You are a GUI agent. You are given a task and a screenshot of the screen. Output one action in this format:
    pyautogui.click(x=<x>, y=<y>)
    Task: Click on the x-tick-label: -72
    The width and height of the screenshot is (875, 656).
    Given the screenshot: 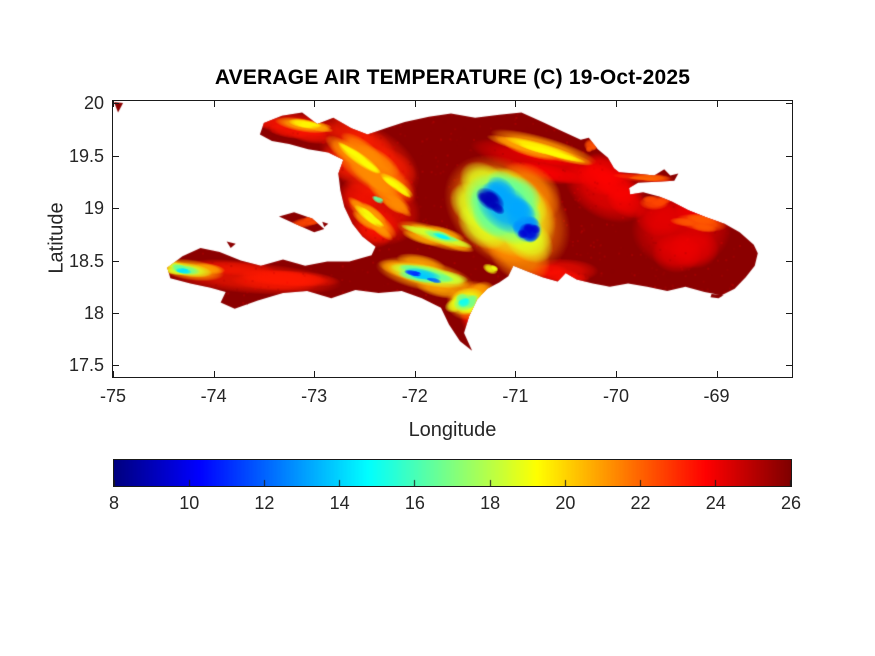 What is the action you would take?
    pyautogui.click(x=414, y=396)
    